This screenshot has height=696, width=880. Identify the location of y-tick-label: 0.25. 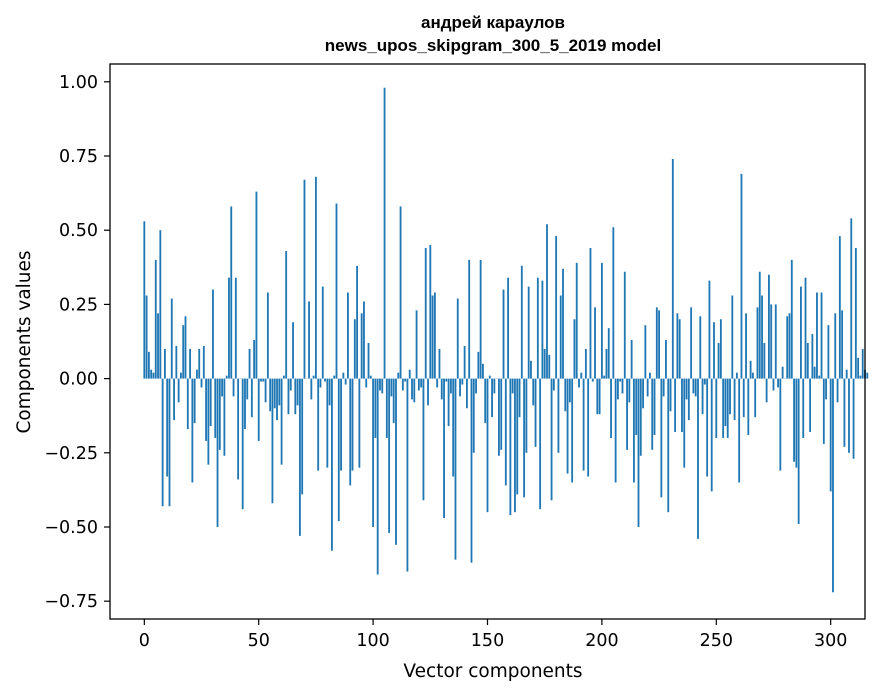
(78, 305).